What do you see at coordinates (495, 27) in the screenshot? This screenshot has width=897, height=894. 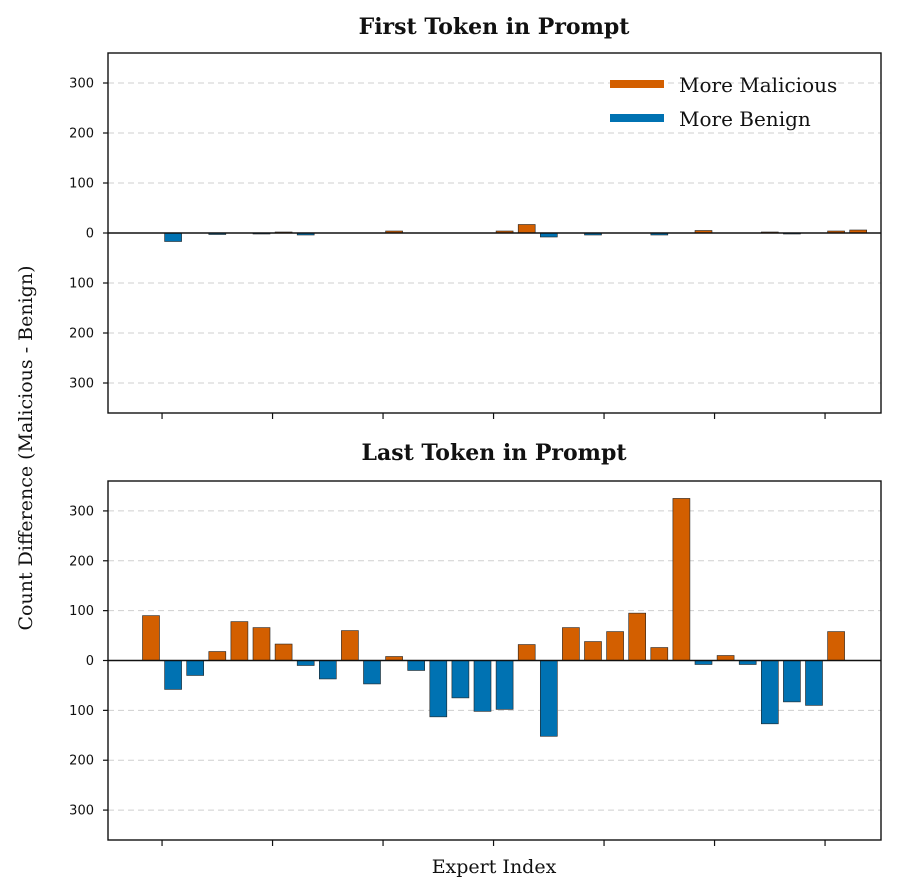 I see `chart-title-first-token: First Token in Prompt` at bounding box center [495, 27].